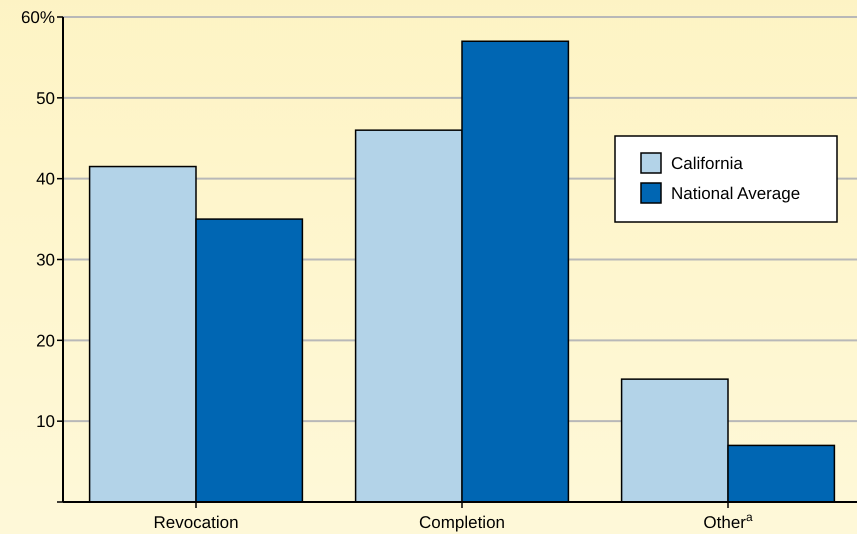 The height and width of the screenshot is (534, 857). Describe the element at coordinates (707, 163) in the screenshot. I see `legend-label: California` at that location.